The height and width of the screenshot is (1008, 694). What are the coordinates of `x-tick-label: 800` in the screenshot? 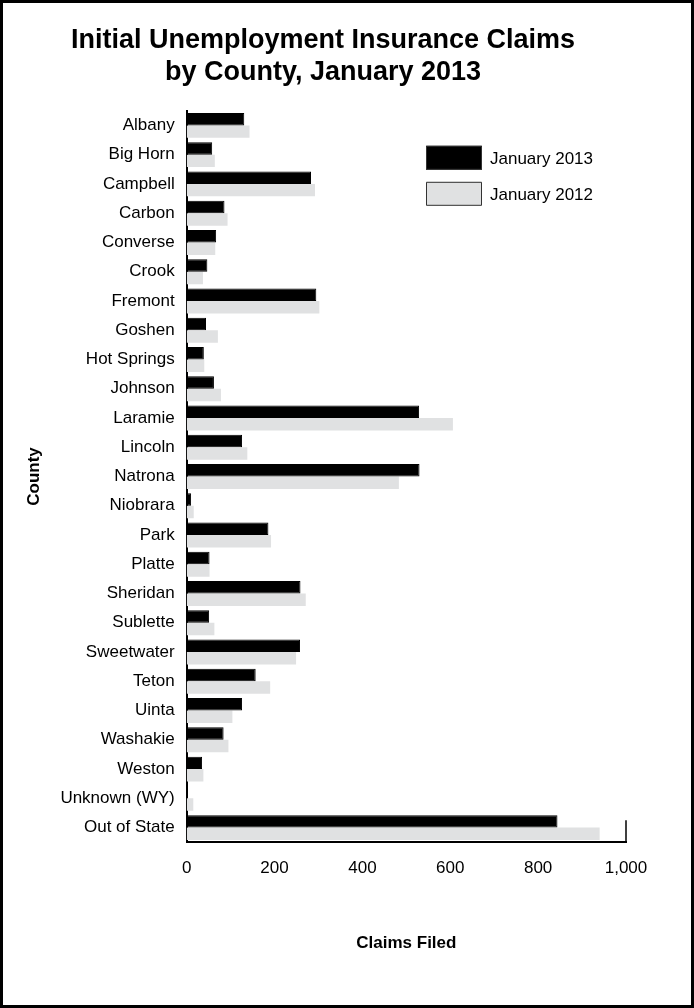 It's located at (538, 868).